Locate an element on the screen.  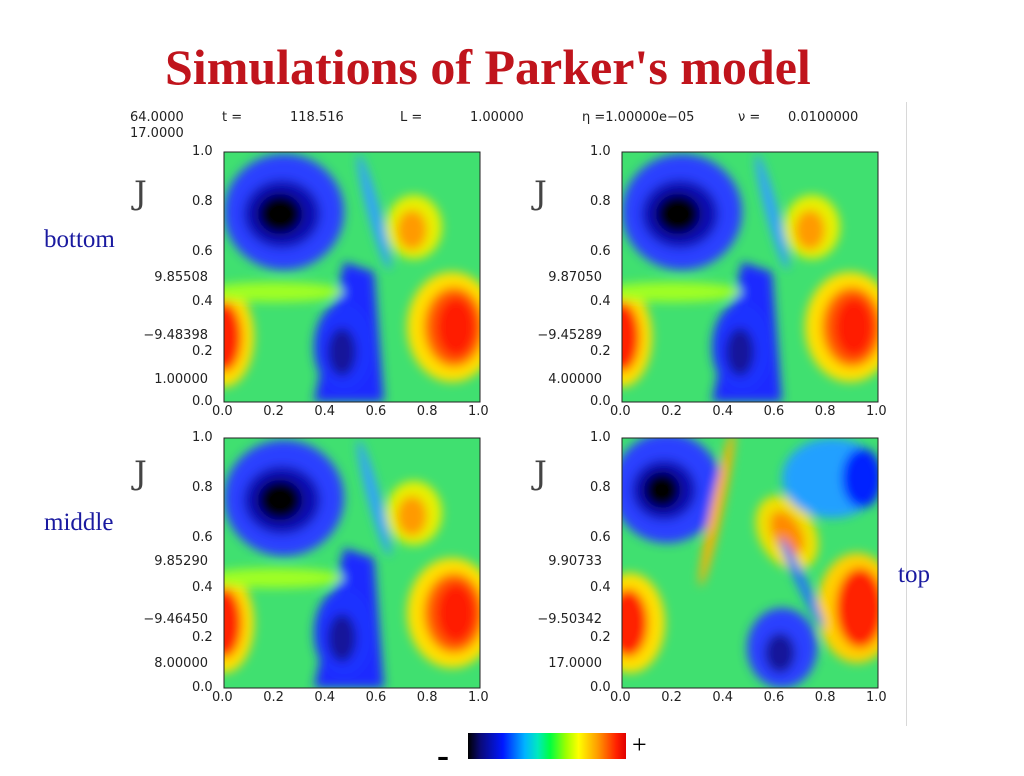
xtick-p2-4: 0.8 is located at coordinates (825, 411).